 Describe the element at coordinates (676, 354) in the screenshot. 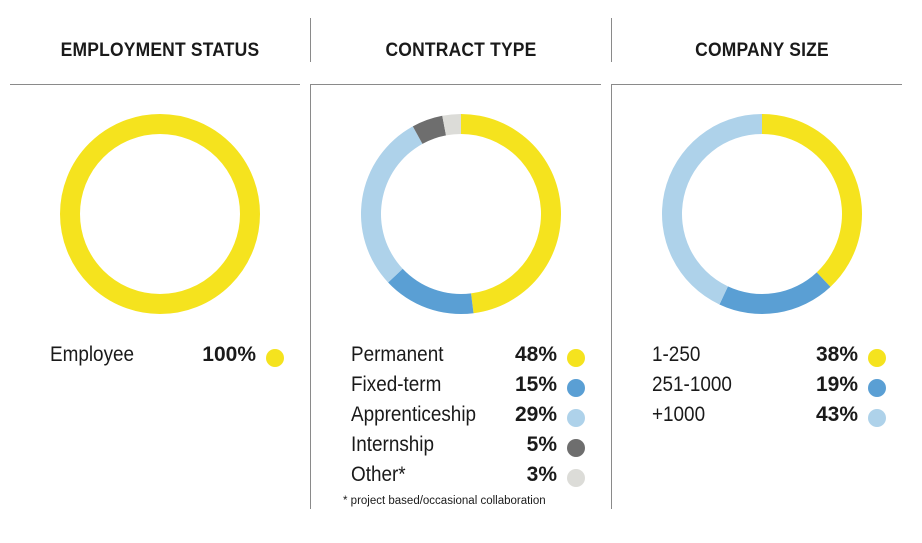

I see `legend-label: 1-250` at that location.